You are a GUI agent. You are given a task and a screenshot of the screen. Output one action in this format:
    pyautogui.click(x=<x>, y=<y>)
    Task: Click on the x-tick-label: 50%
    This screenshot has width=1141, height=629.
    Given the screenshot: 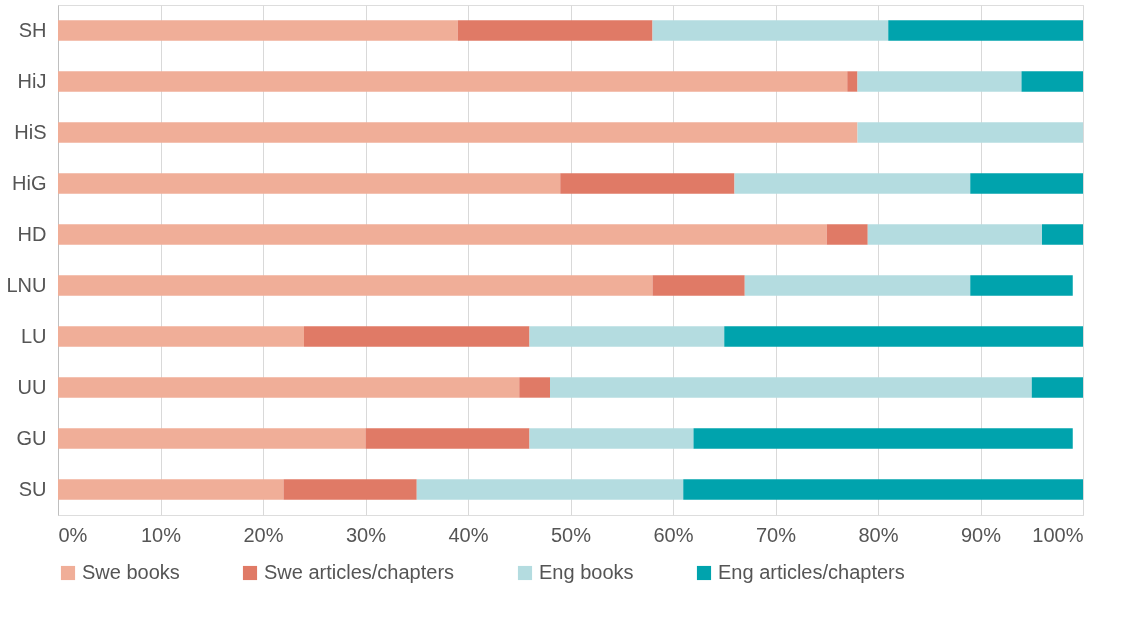 What is the action you would take?
    pyautogui.click(x=571, y=534)
    